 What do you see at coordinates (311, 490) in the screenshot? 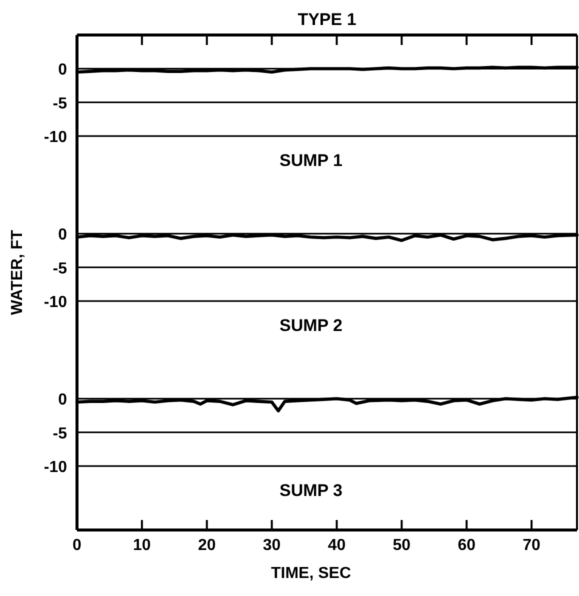
I see `annotation: SUMP 3` at bounding box center [311, 490].